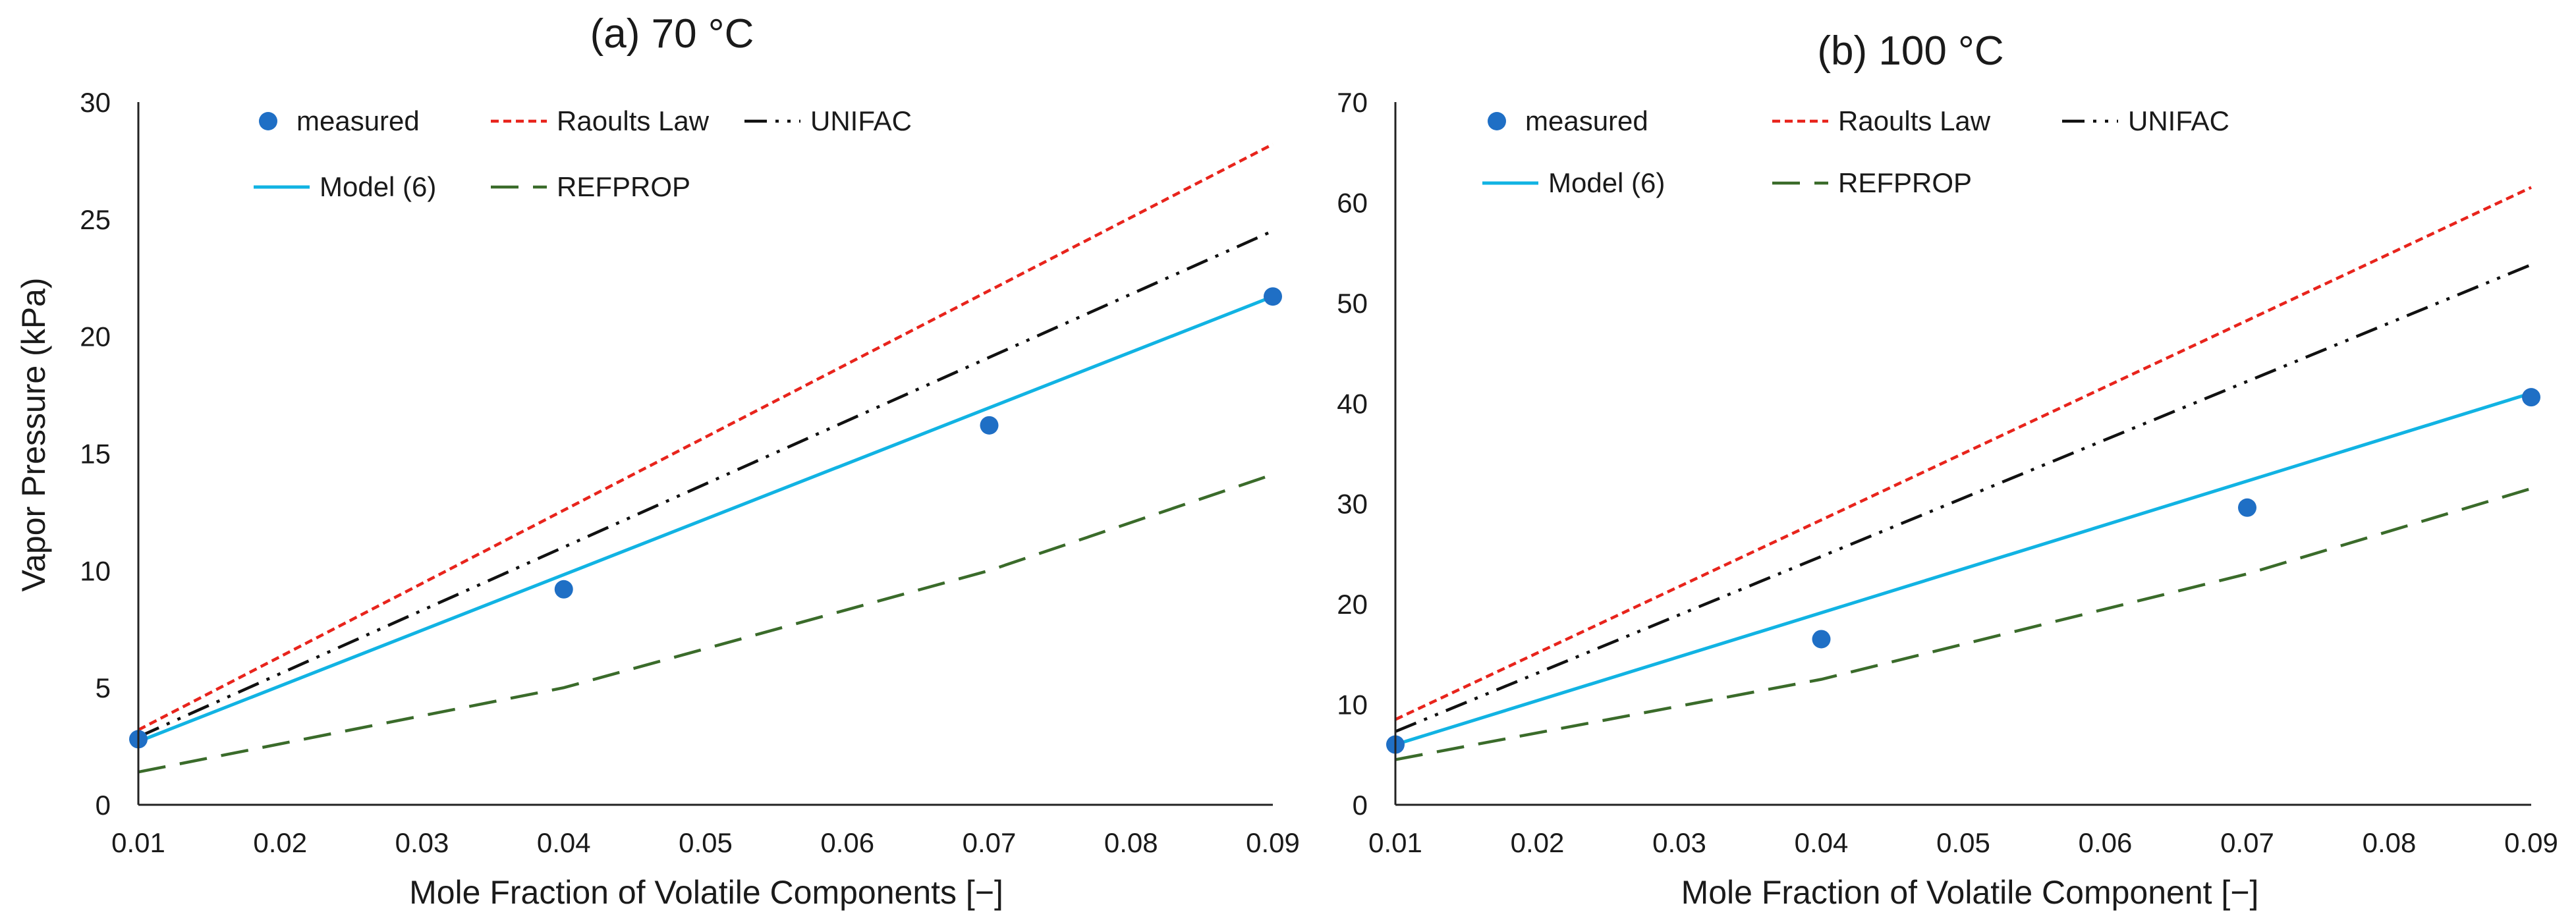 The height and width of the screenshot is (924, 2576). I want to click on y-tick-label: 15, so click(95, 454).